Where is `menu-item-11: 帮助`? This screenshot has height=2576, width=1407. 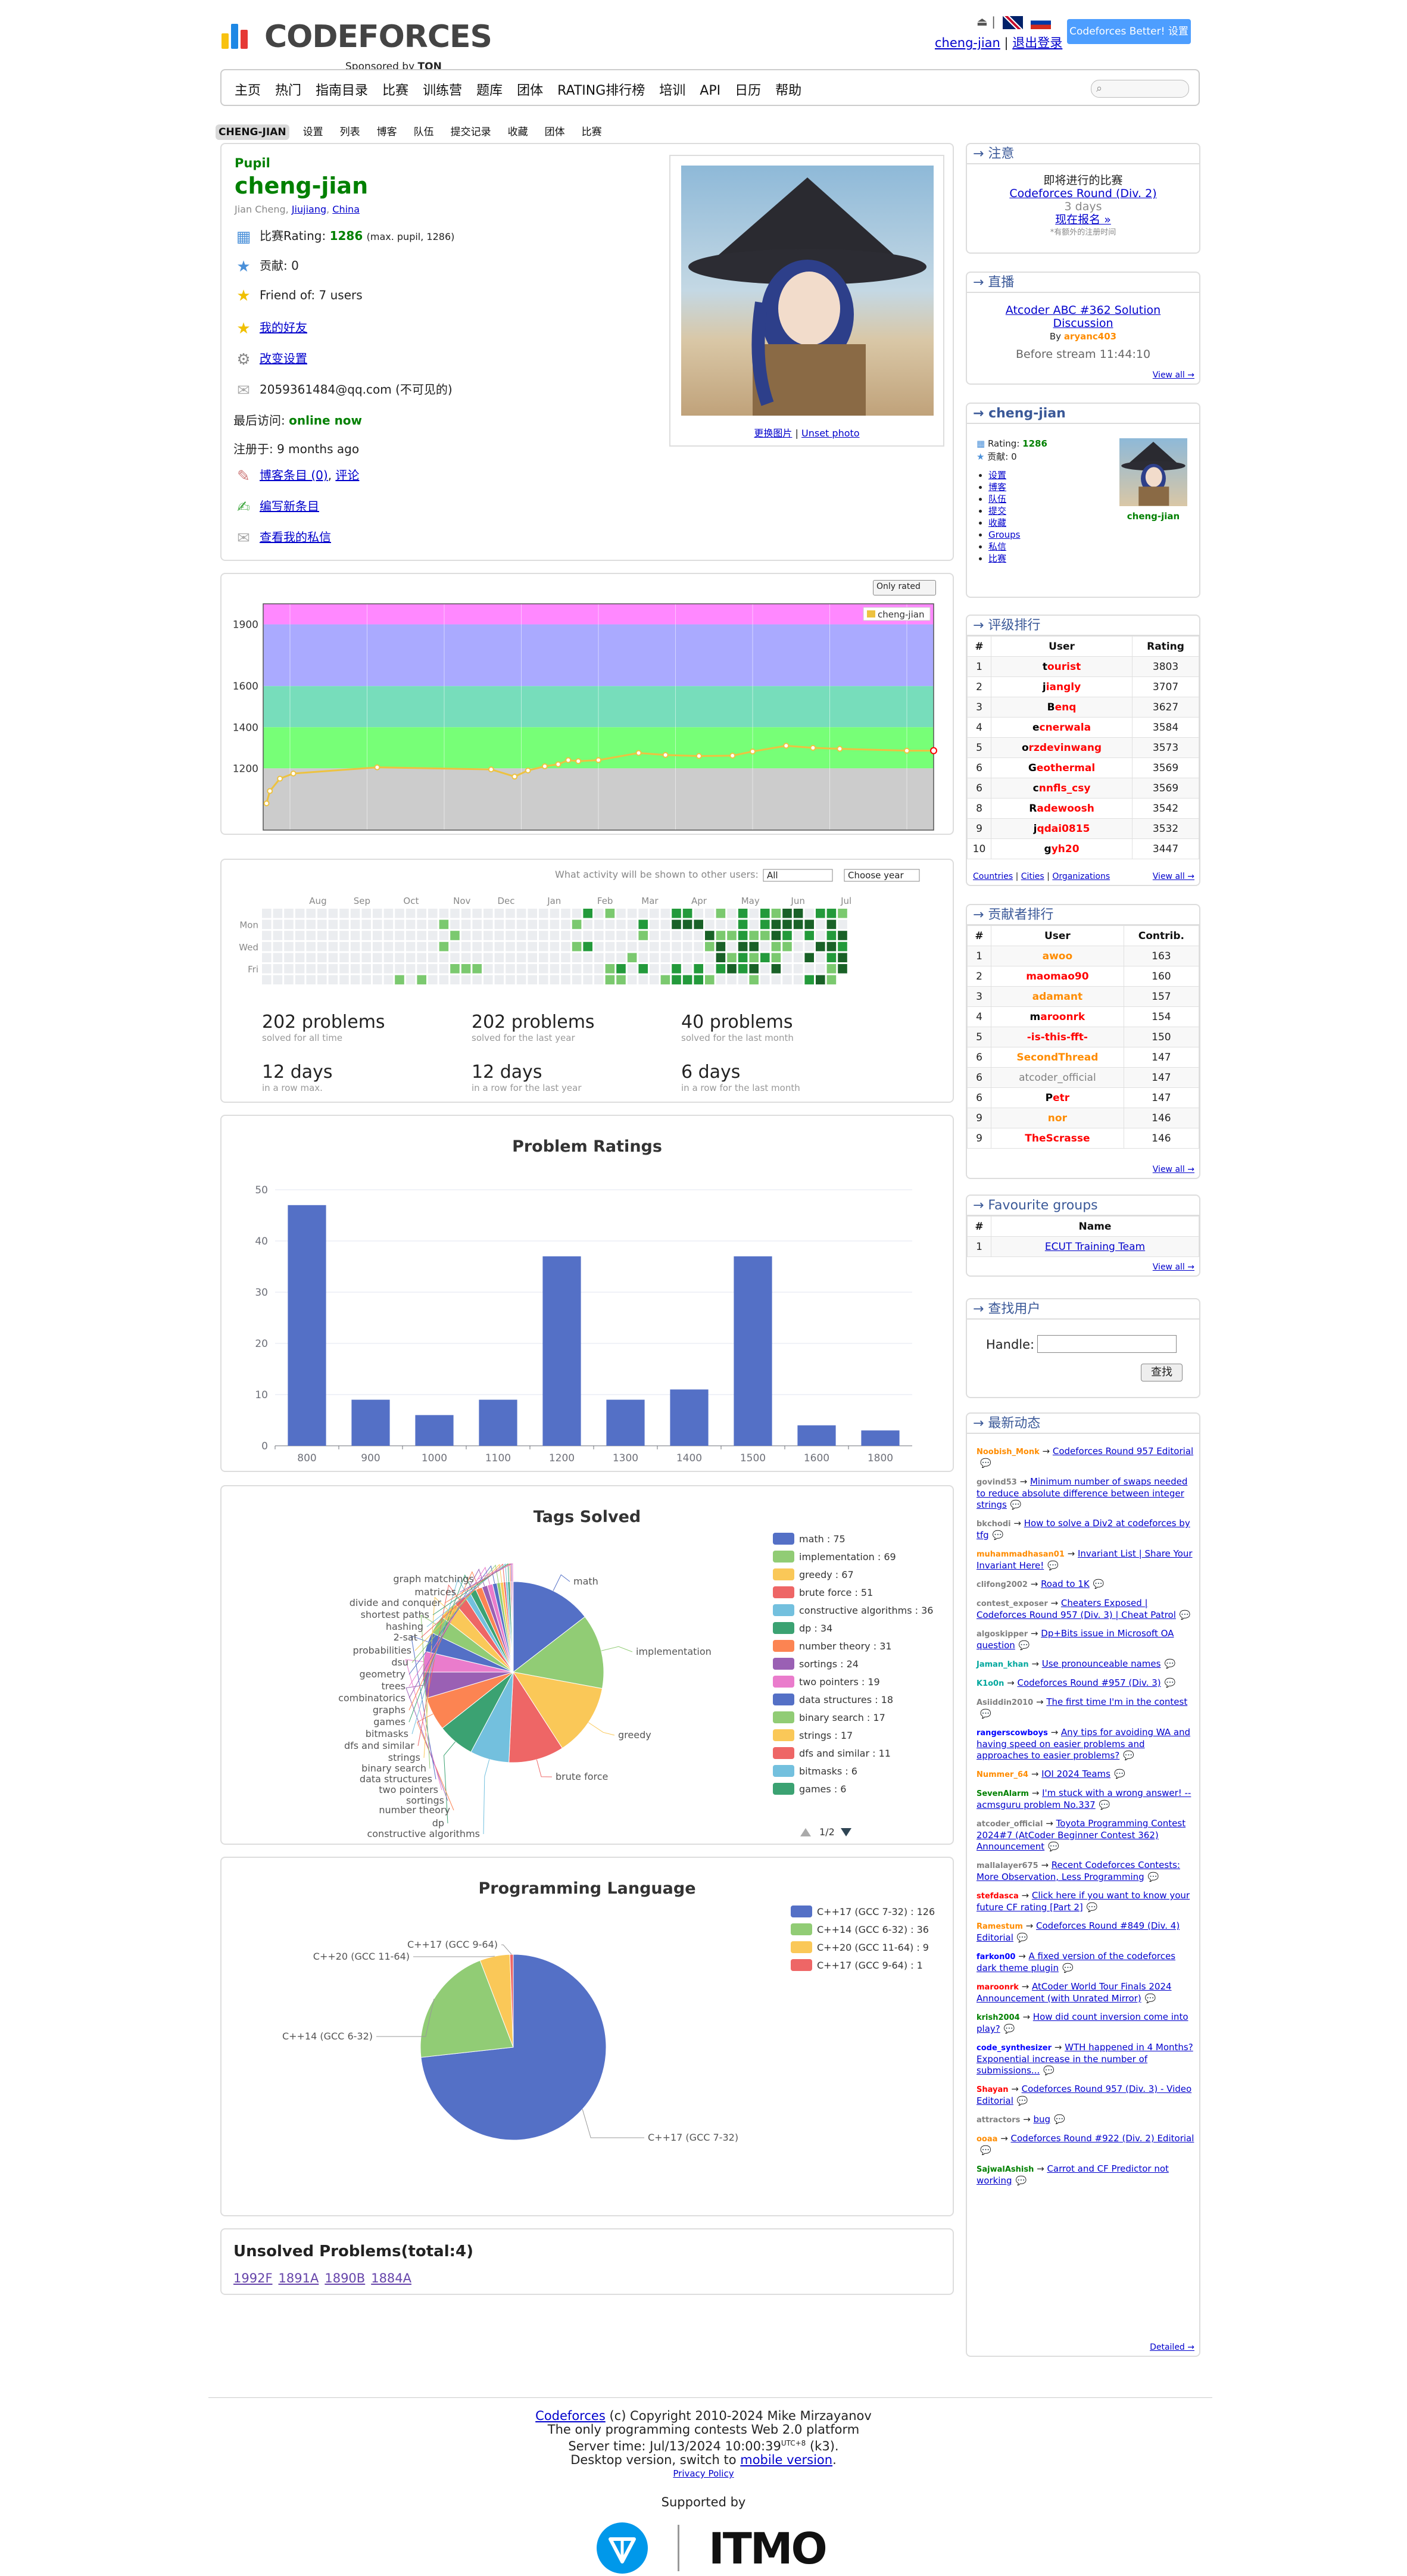 menu-item-11: 帮助 is located at coordinates (788, 90).